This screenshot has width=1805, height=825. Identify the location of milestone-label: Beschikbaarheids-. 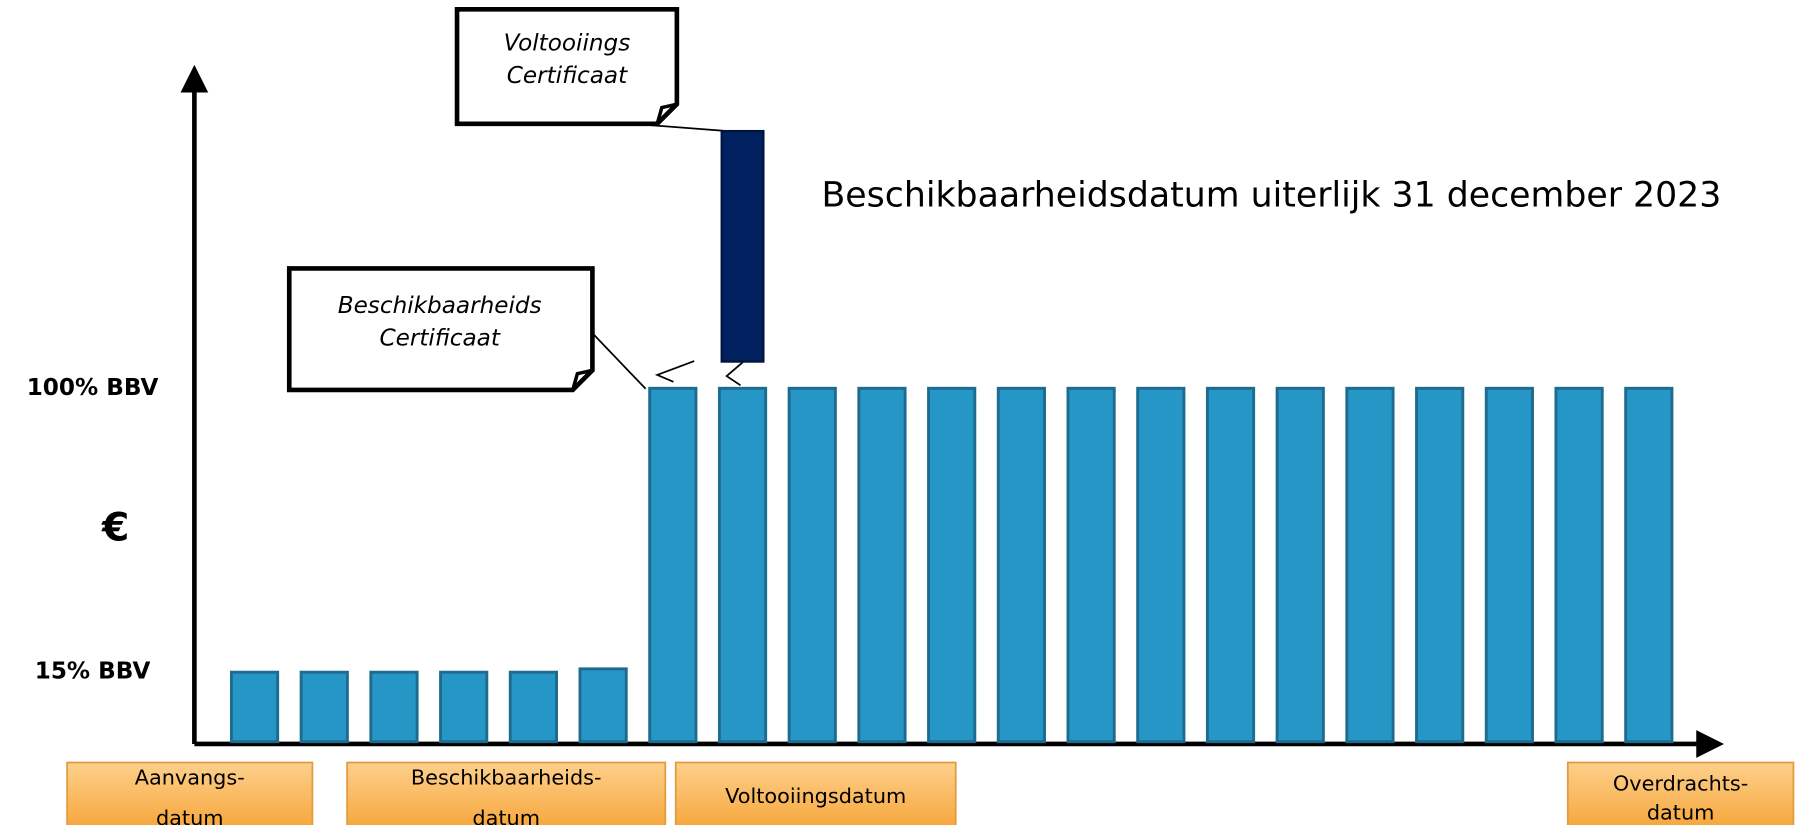
(506, 778).